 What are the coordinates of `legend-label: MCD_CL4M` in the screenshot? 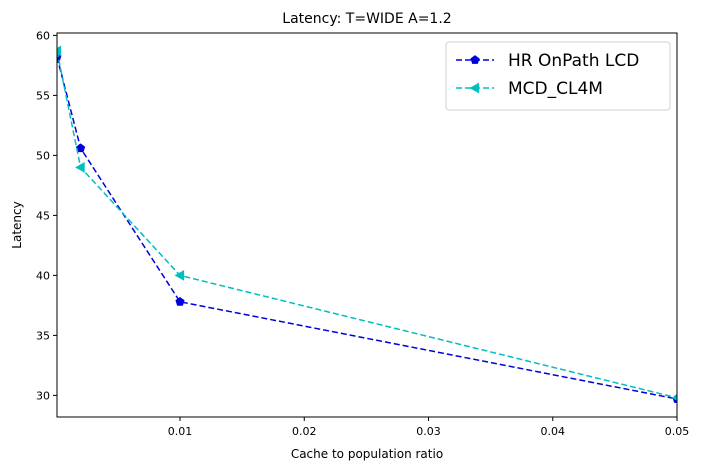 It's located at (555, 89).